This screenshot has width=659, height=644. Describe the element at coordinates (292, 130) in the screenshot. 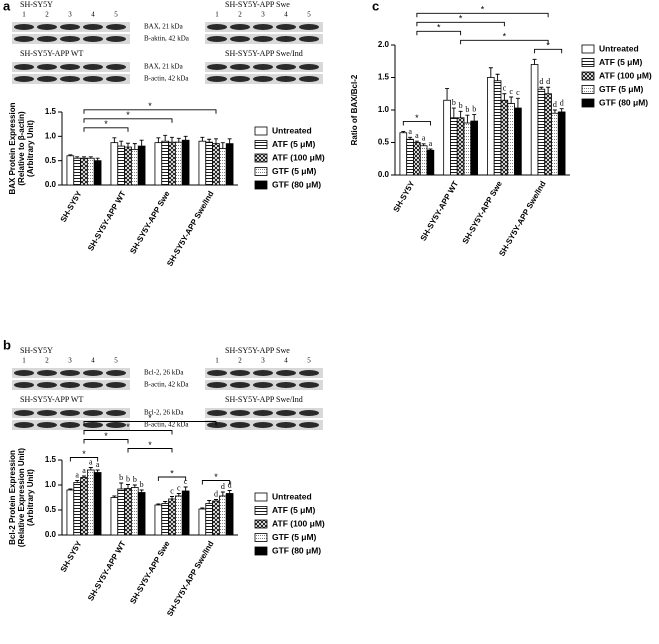

I see `legend-label: Untreated` at that location.